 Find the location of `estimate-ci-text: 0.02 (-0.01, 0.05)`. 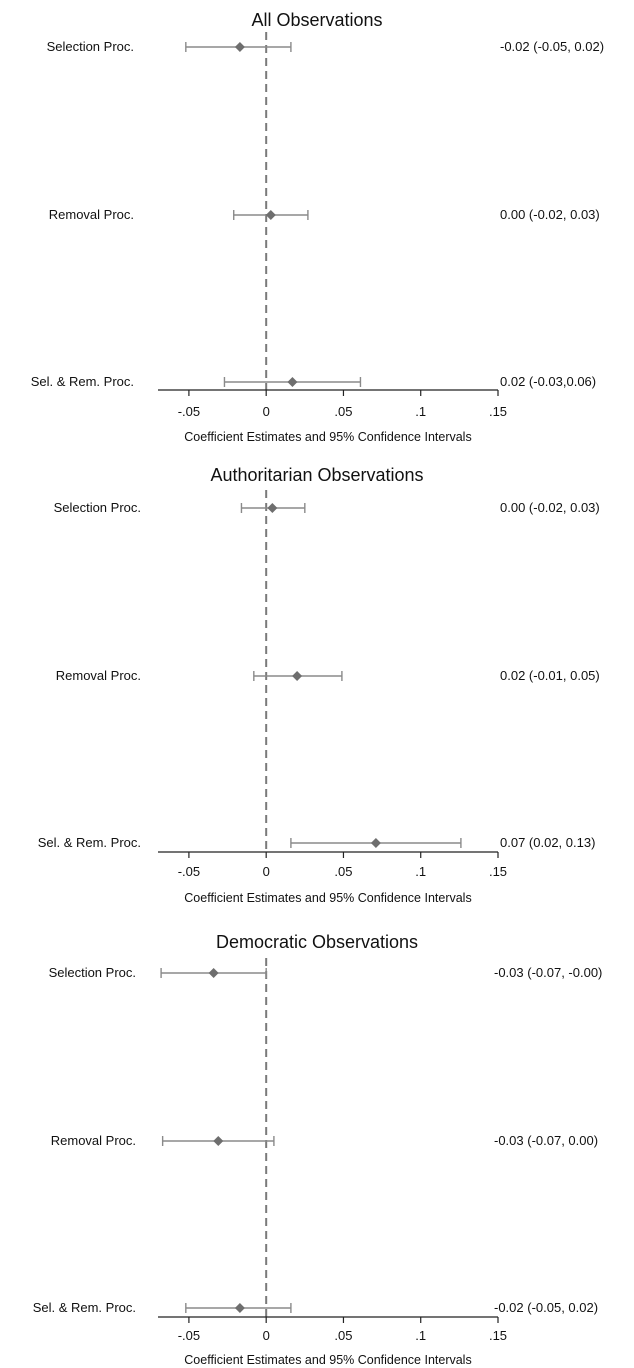

estimate-ci-text: 0.02 (-0.01, 0.05) is located at coordinates (550, 675).